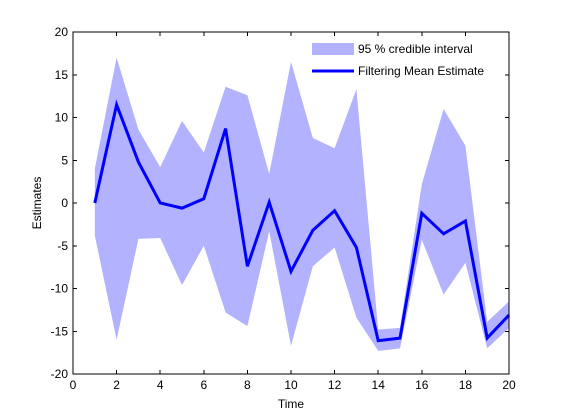  Describe the element at coordinates (62, 118) in the screenshot. I see `y-tick-label: 10` at that location.